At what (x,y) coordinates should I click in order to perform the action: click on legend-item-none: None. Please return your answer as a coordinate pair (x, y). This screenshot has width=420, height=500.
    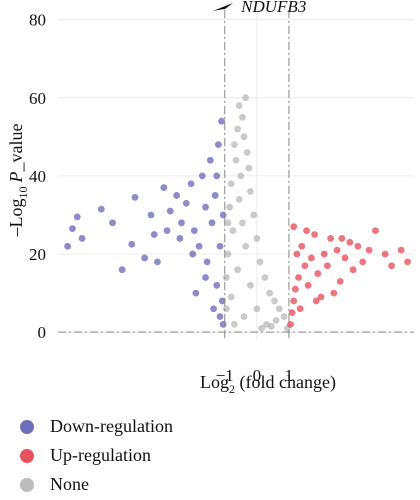
    Looking at the image, I should click on (96, 484).